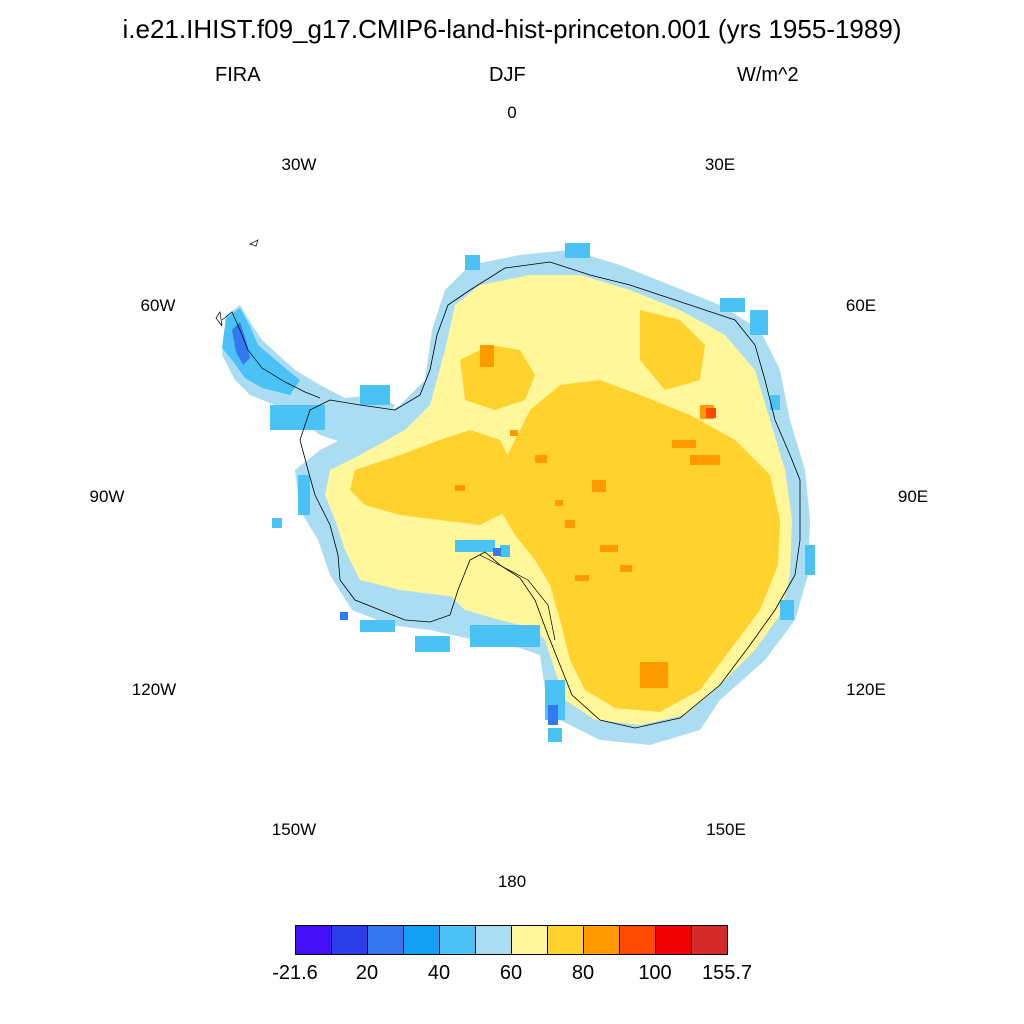 The width and height of the screenshot is (1024, 1024). What do you see at coordinates (241, 343) in the screenshot?
I see `peninsula-dark` at bounding box center [241, 343].